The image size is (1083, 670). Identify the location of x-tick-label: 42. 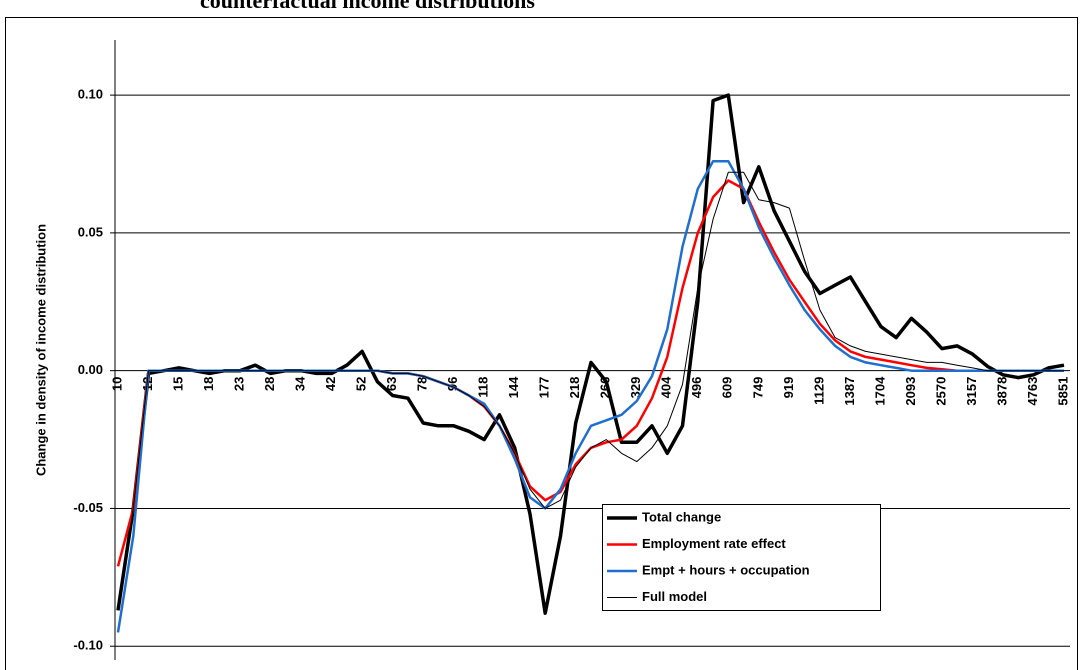
(330, 384).